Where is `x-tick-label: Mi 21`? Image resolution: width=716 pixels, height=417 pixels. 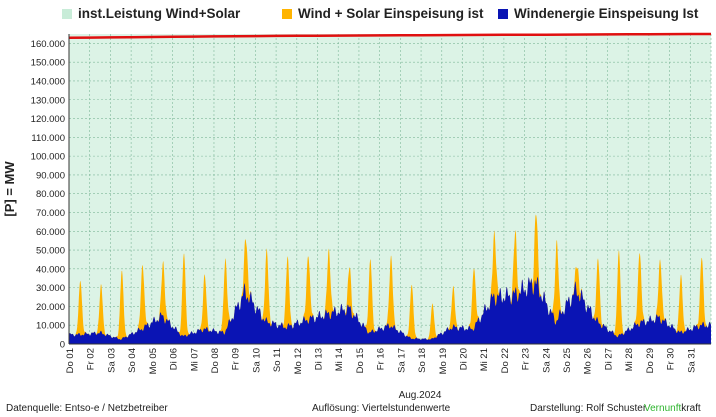 x-tick-label: Mi 21 is located at coordinates (484, 359).